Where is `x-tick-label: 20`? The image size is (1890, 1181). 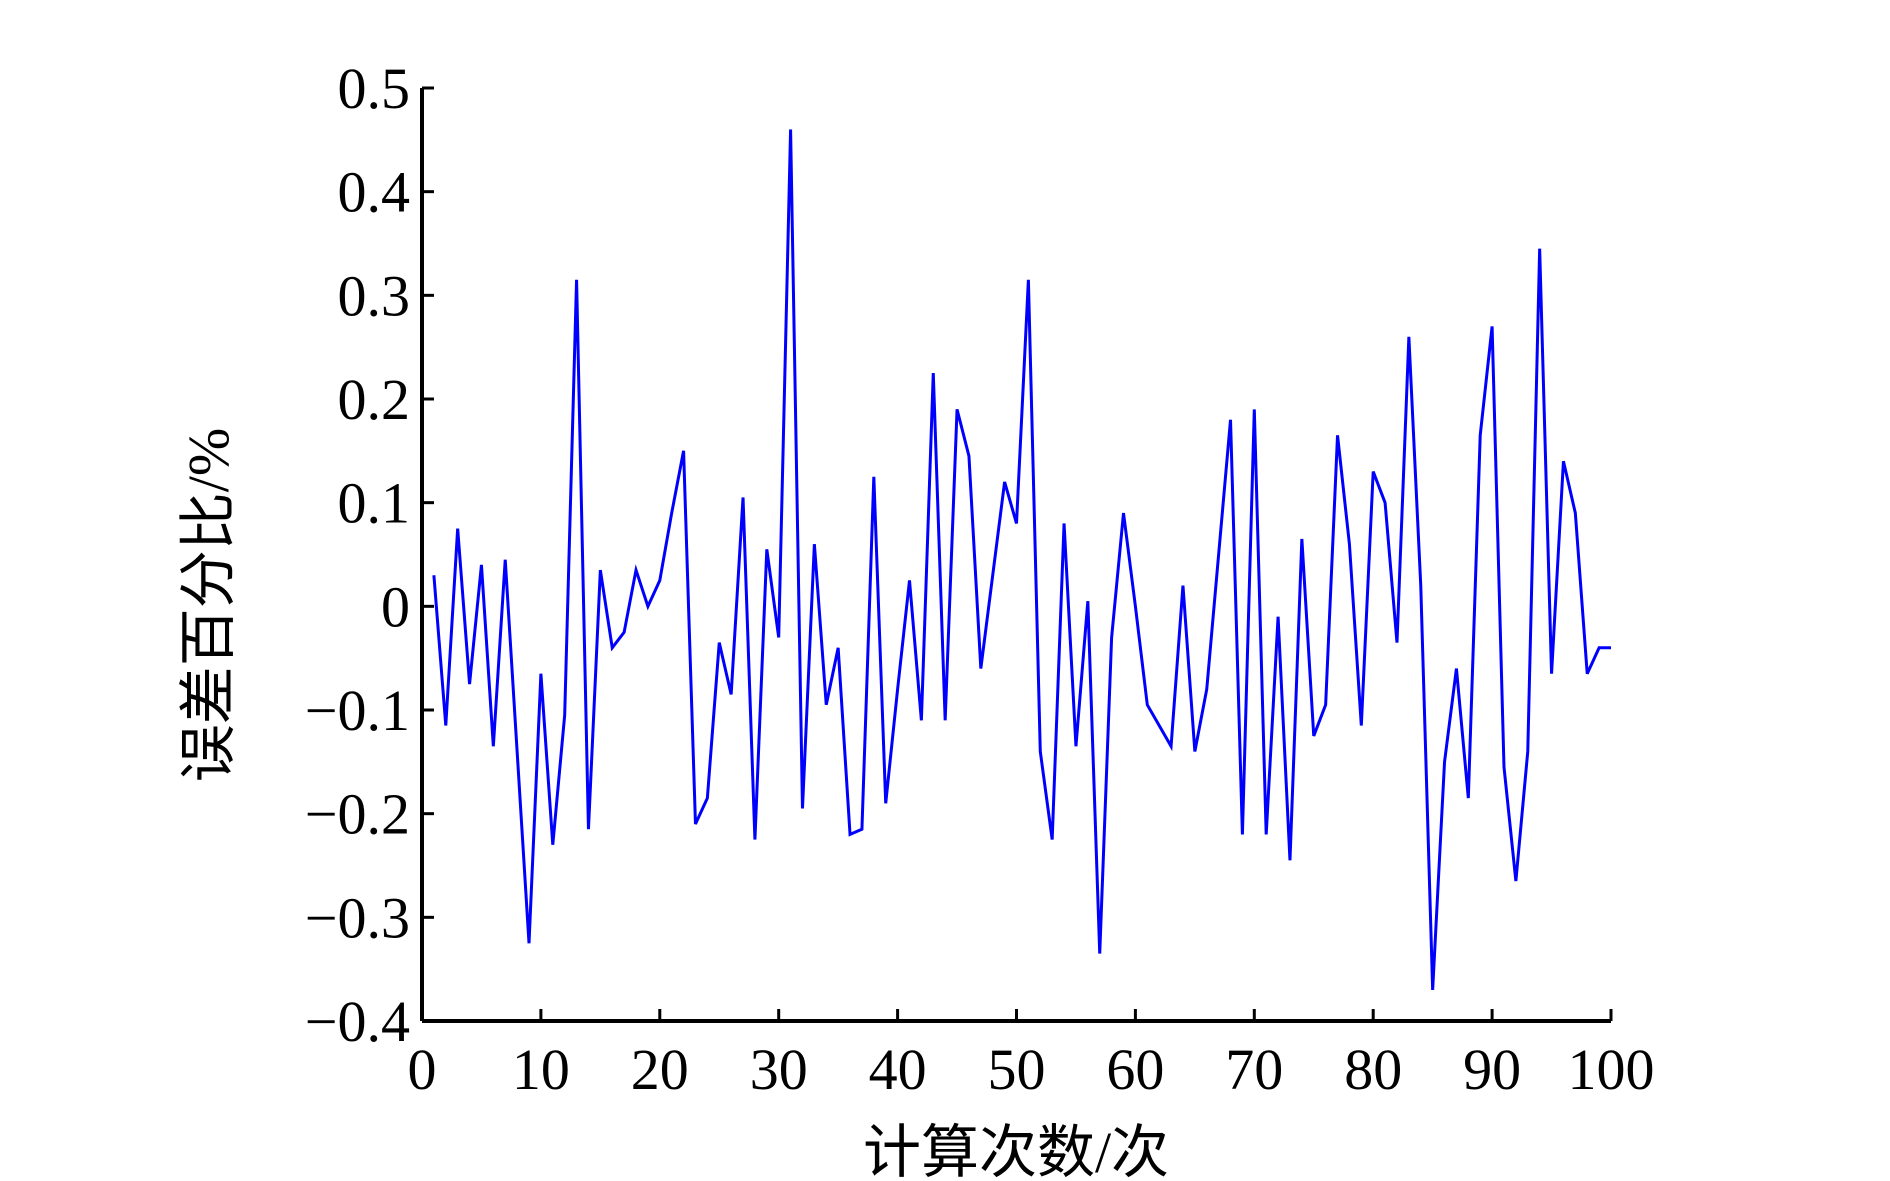
x-tick-label: 20 is located at coordinates (660, 1069).